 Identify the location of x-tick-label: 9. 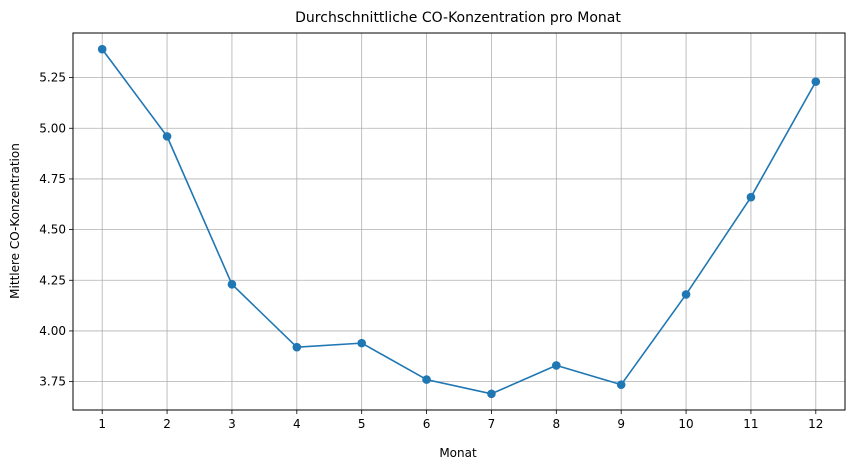
(621, 424).